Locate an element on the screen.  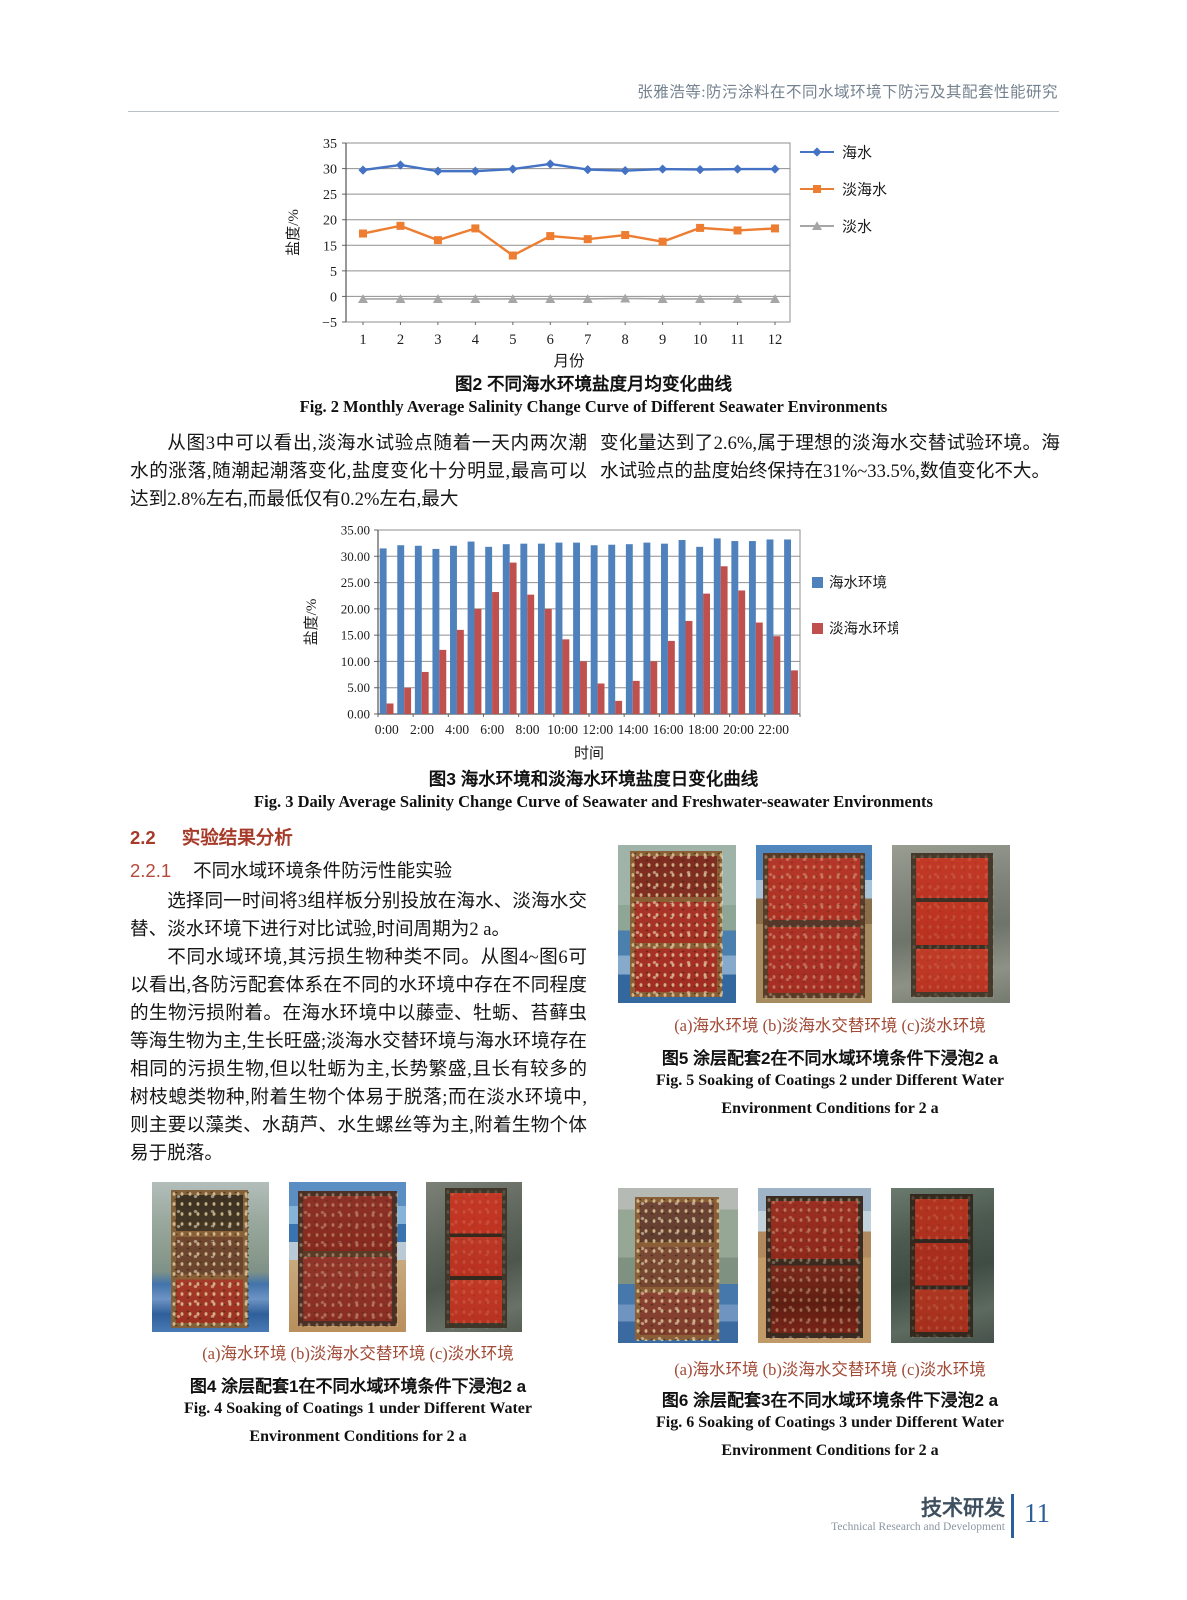
fig6-photo-freshwater-seawater is located at coordinates (814, 1265).